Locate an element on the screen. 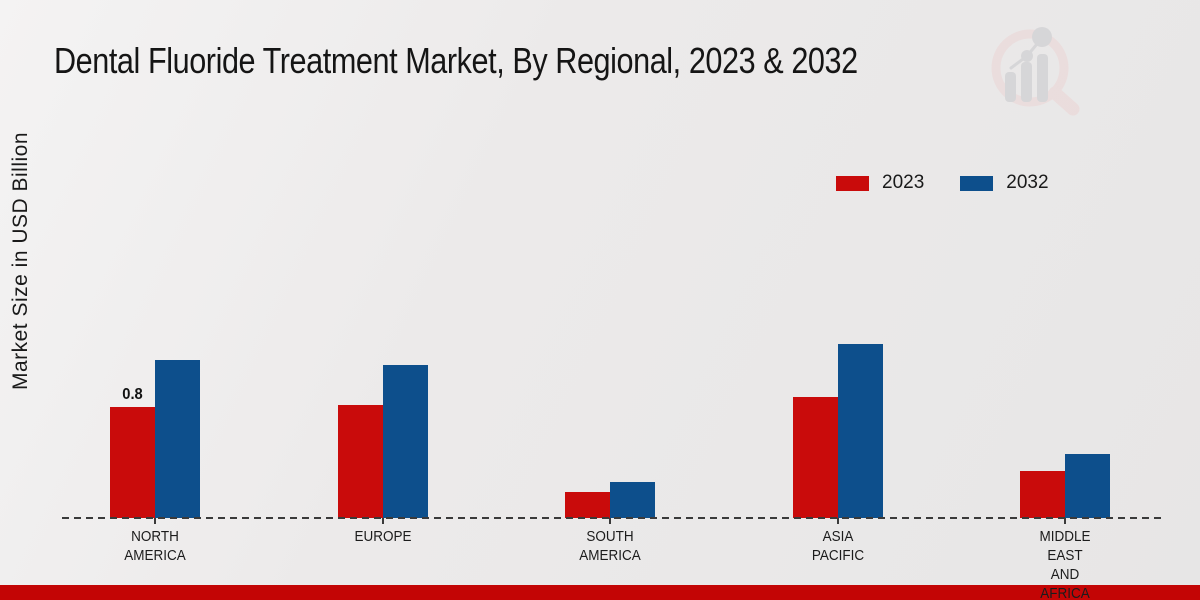 The image size is (1200, 600). legend-item-2032: 2032 is located at coordinates (1004, 183).